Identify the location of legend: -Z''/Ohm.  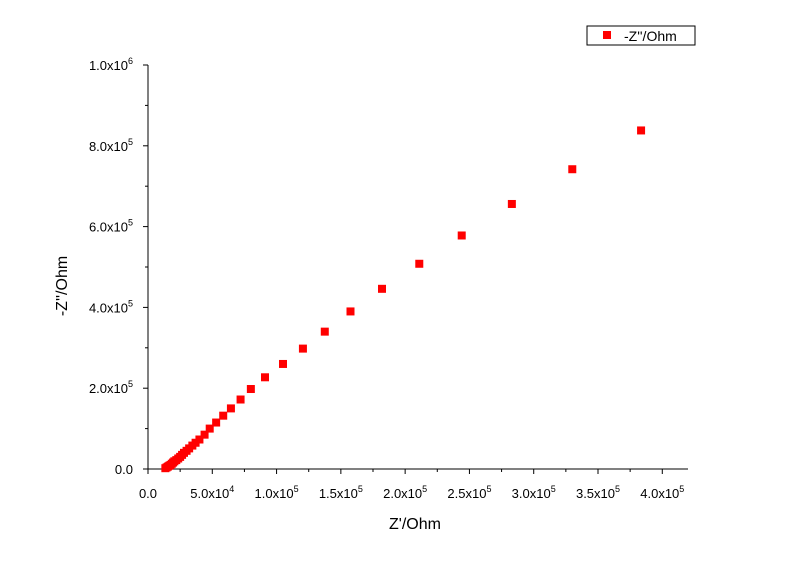
(641, 35).